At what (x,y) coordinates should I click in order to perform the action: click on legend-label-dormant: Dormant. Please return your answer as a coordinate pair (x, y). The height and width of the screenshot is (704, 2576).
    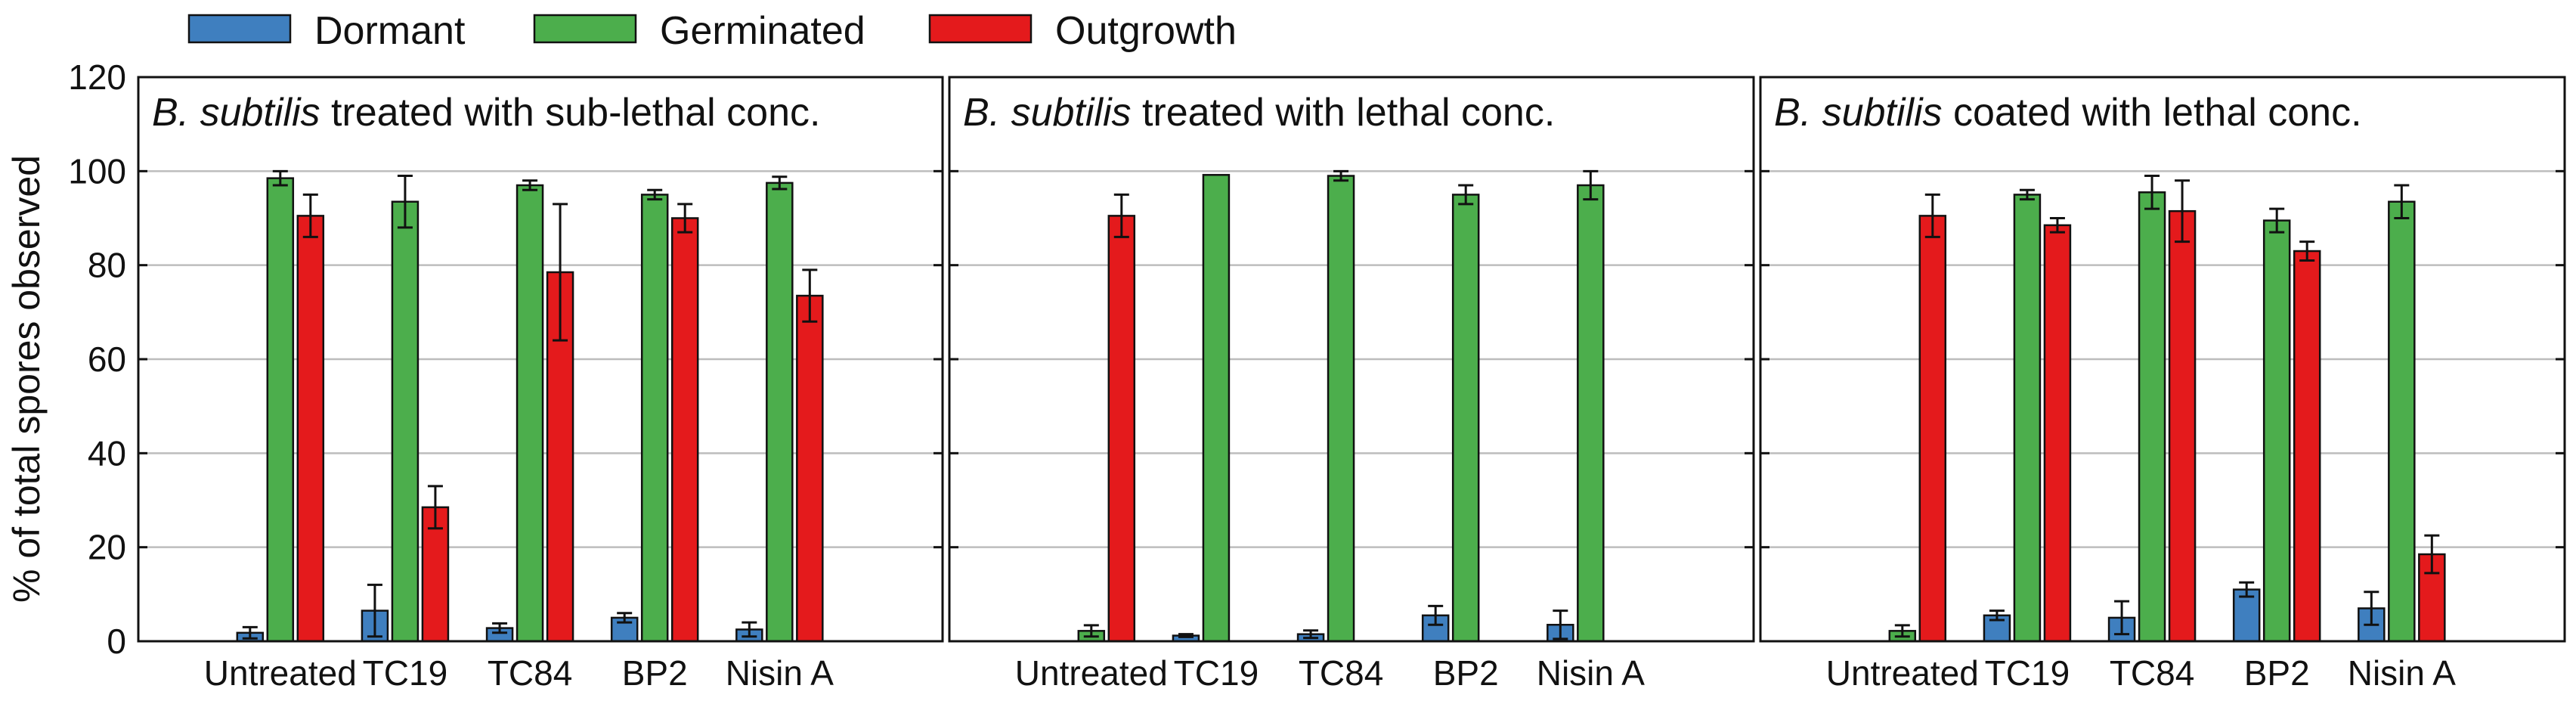
    Looking at the image, I should click on (390, 31).